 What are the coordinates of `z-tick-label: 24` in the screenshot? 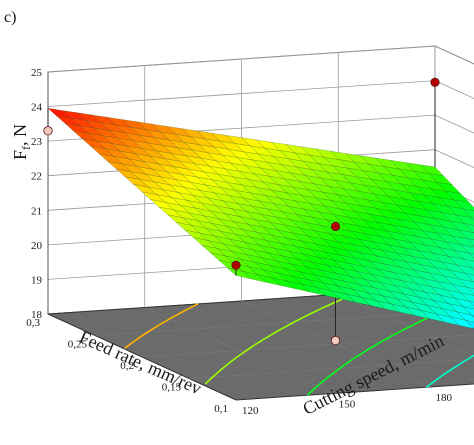 It's located at (37, 108).